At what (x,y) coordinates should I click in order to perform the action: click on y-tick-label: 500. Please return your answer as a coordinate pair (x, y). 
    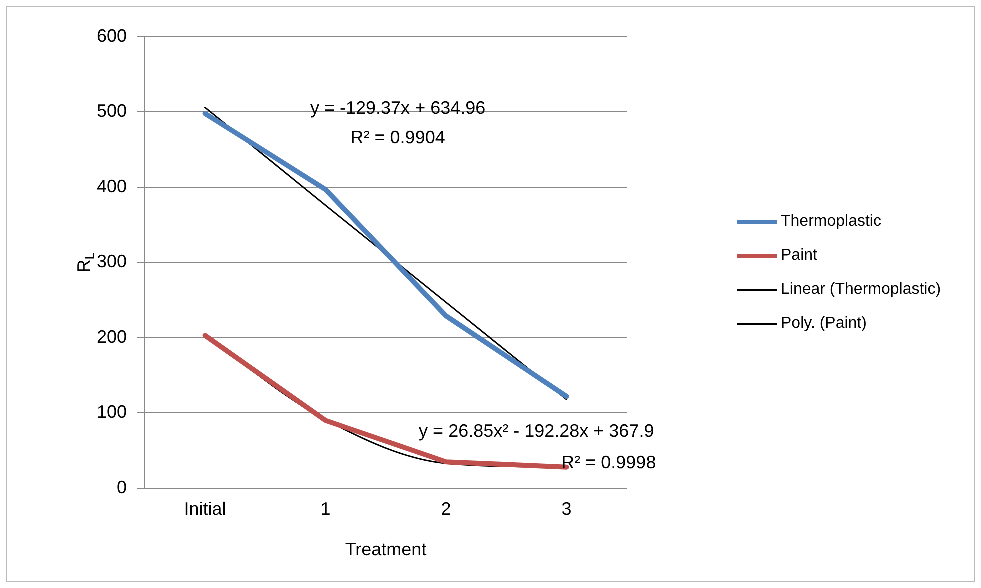
    Looking at the image, I should click on (112, 111).